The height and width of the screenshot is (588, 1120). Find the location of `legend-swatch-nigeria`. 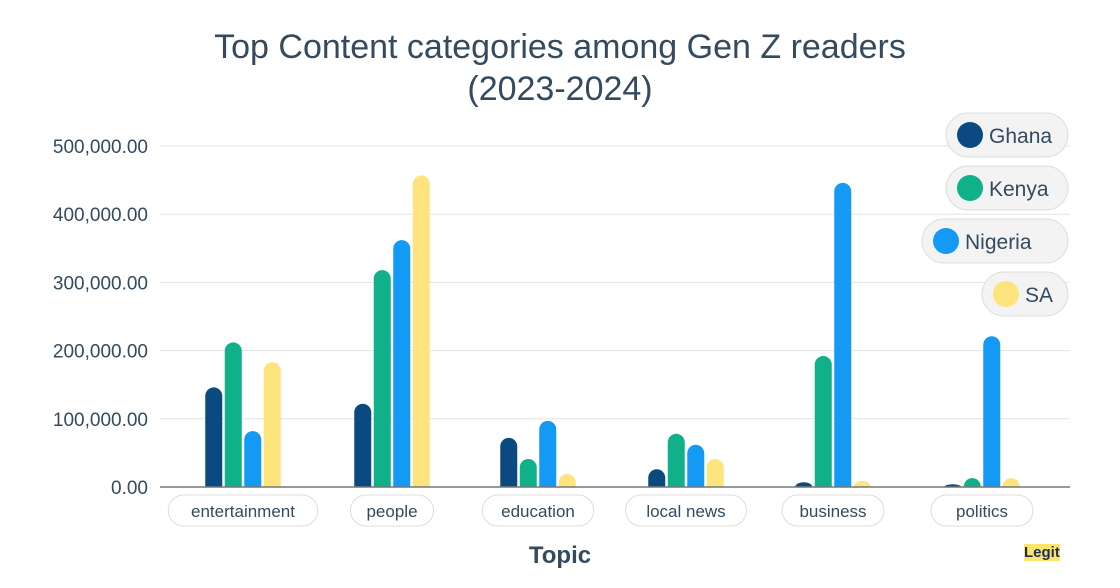

legend-swatch-nigeria is located at coordinates (946, 241).